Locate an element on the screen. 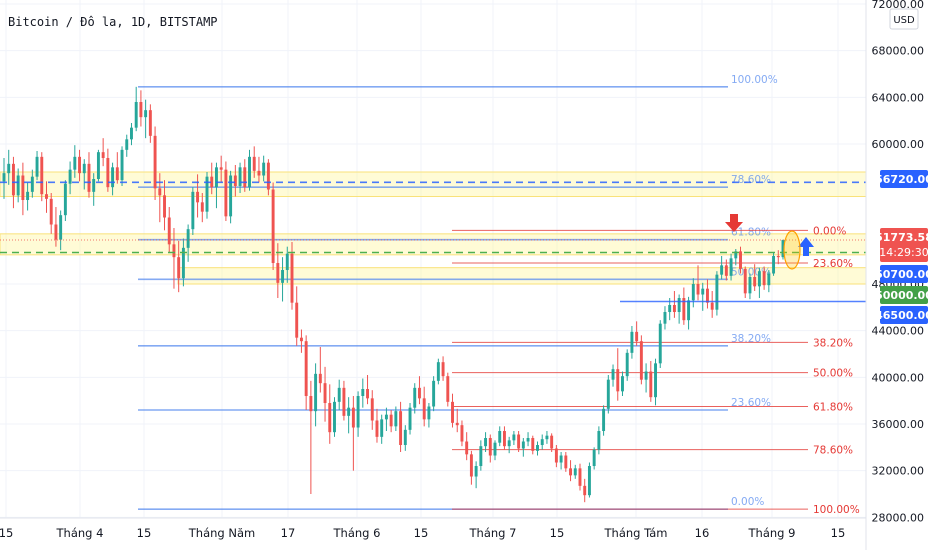 This screenshot has height=550, width=932. price-pill-text: 50700.00 is located at coordinates (903, 274).